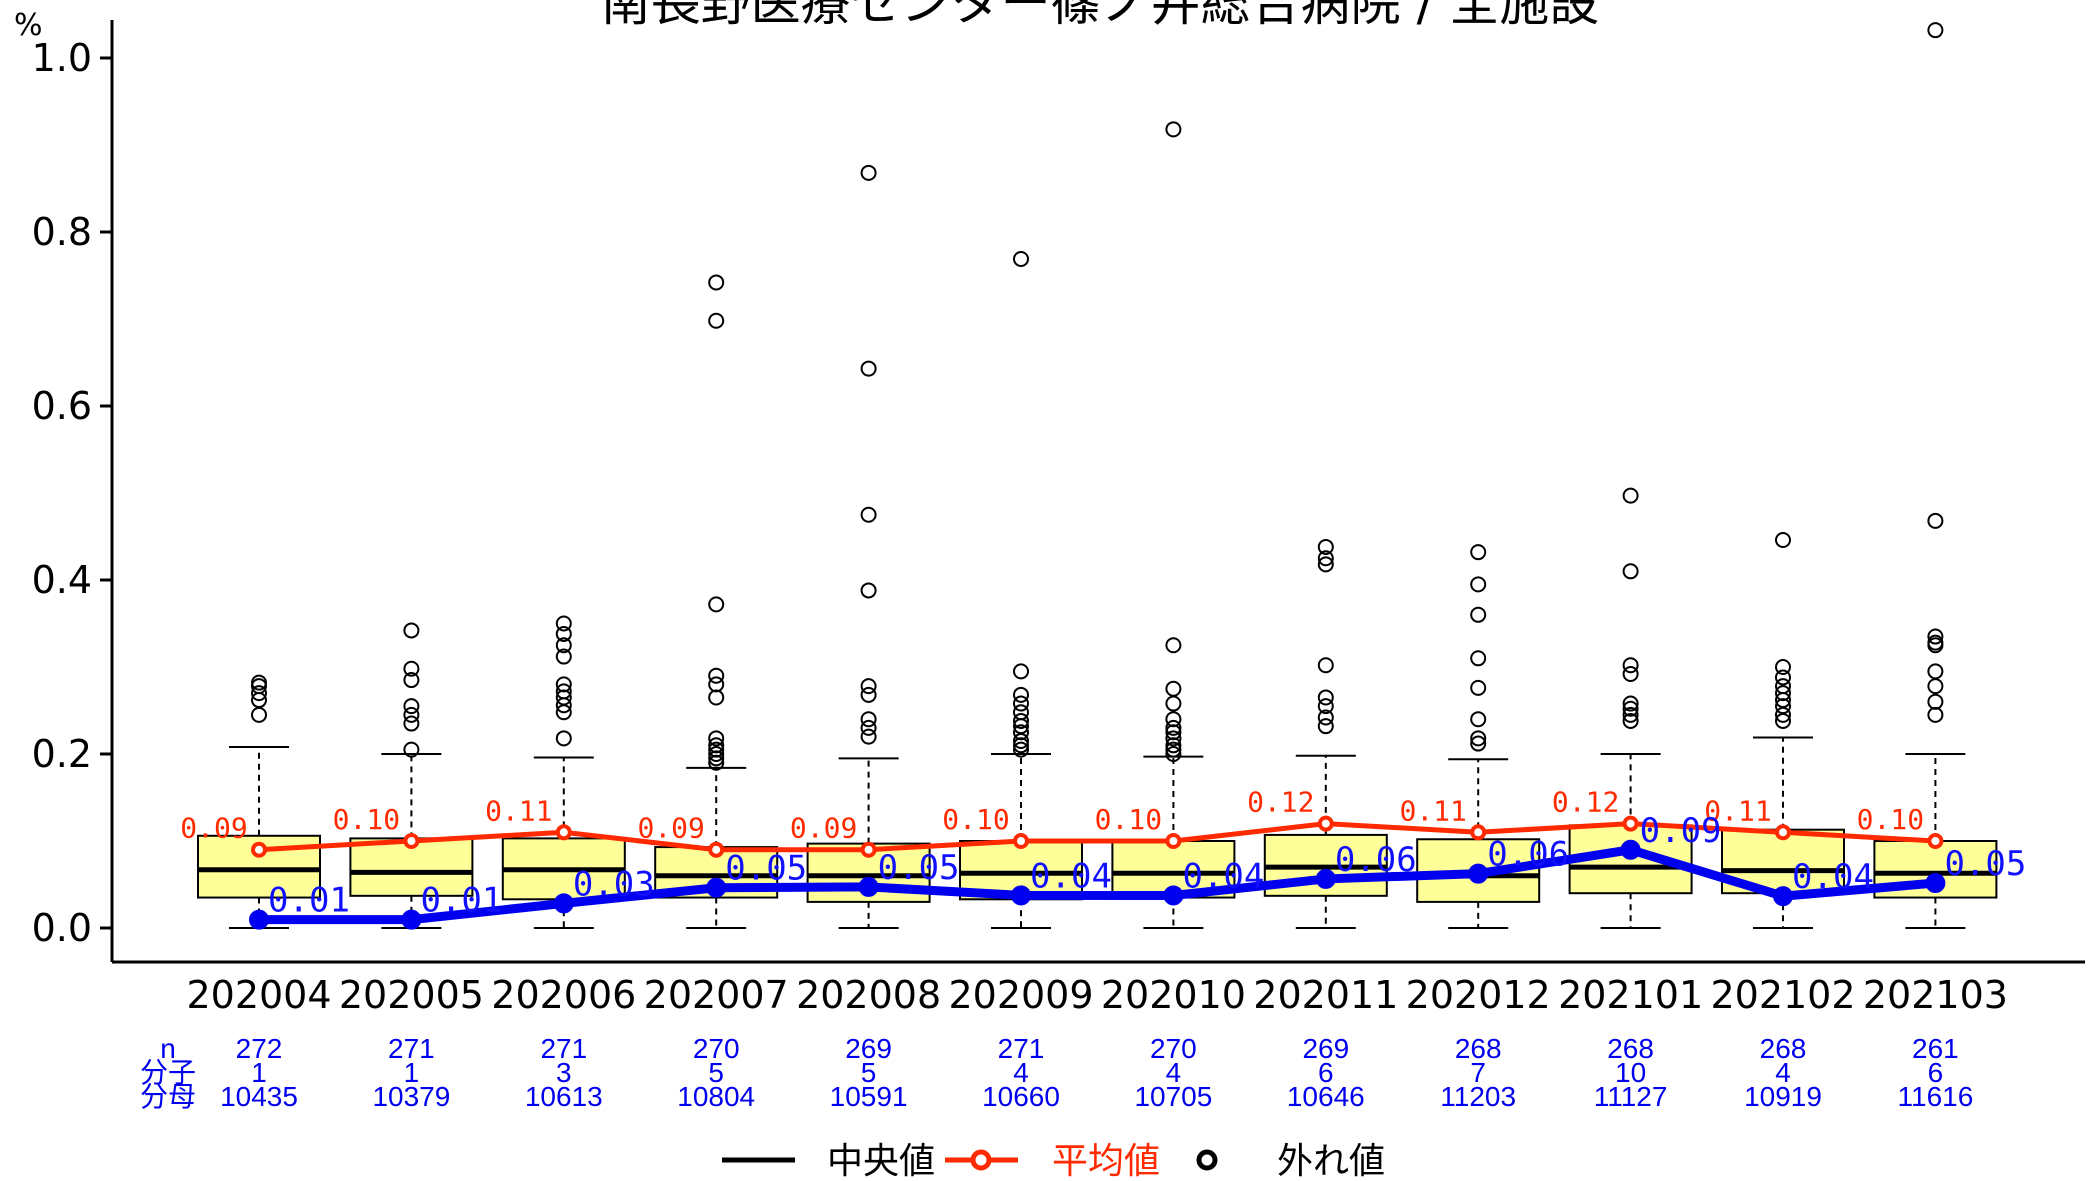 This screenshot has height=1181, width=2089. Describe the element at coordinates (1106, 1161) in the screenshot. I see `legend-mean-label: 平均値` at that location.